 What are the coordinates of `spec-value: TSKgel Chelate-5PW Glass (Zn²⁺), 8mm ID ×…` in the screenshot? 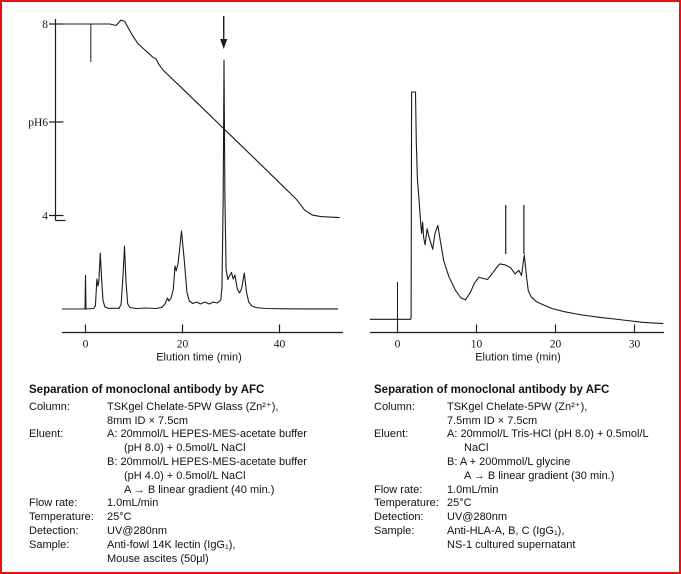 It's located at (228, 415).